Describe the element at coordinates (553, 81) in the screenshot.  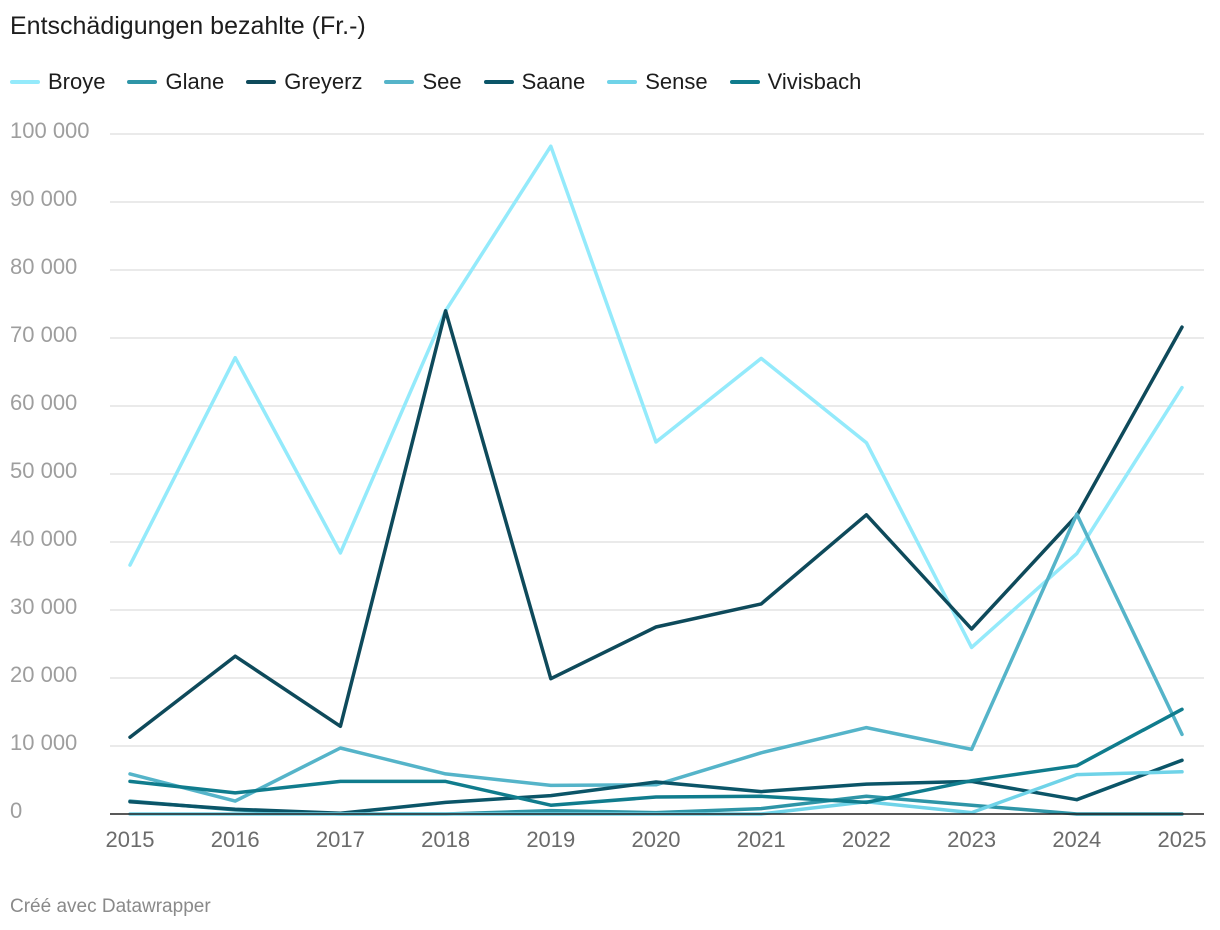
I see `legend-label: Saane` at that location.